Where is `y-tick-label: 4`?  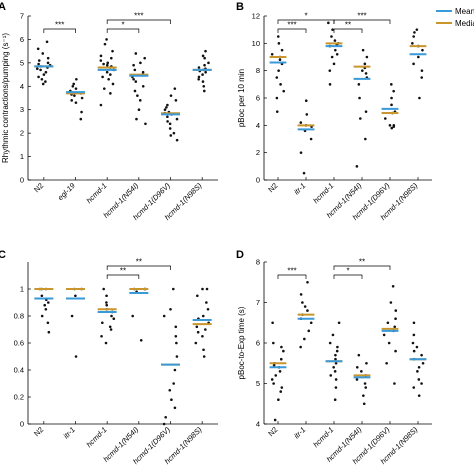
y-tick-label: 4 is located at coordinates (258, 125).